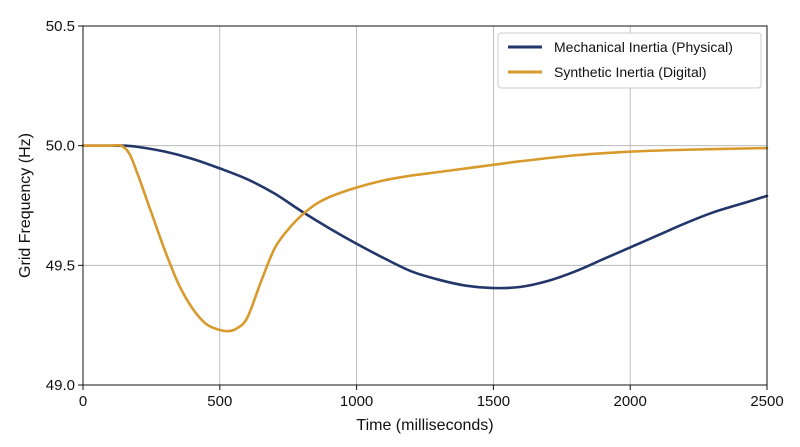  What do you see at coordinates (60, 146) in the screenshot?
I see `y-tick-label: 50.0` at bounding box center [60, 146].